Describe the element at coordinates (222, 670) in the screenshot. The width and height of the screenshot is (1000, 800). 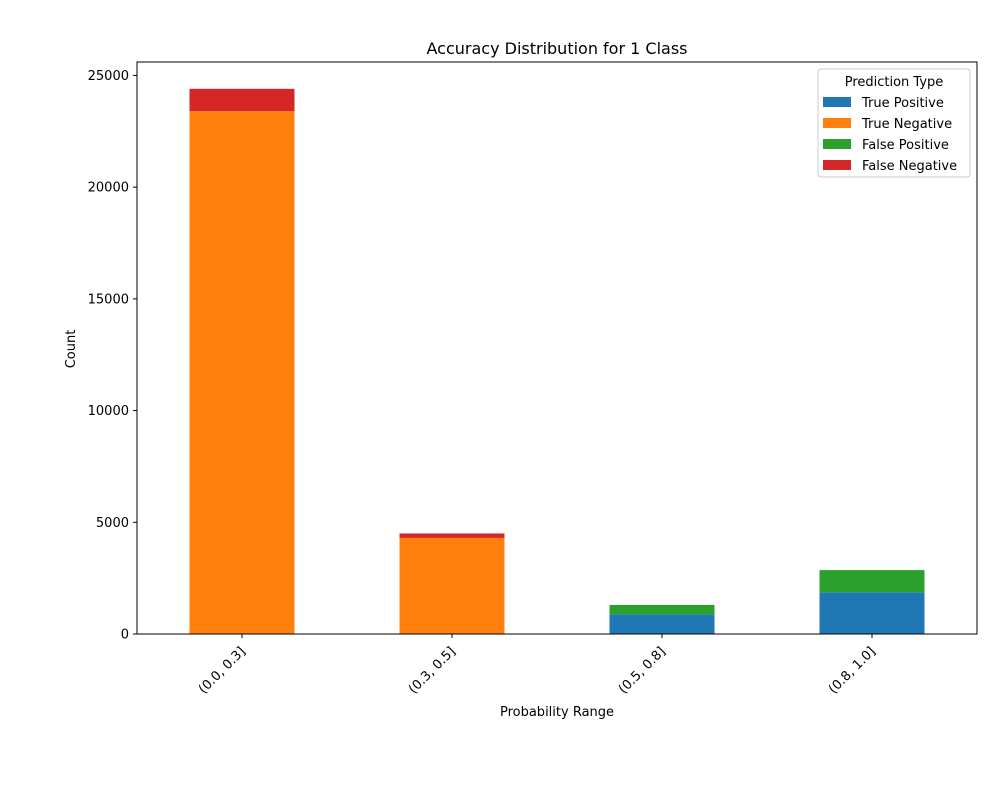
I see `x-tick-label: (0.0, 0.3]` at that location.